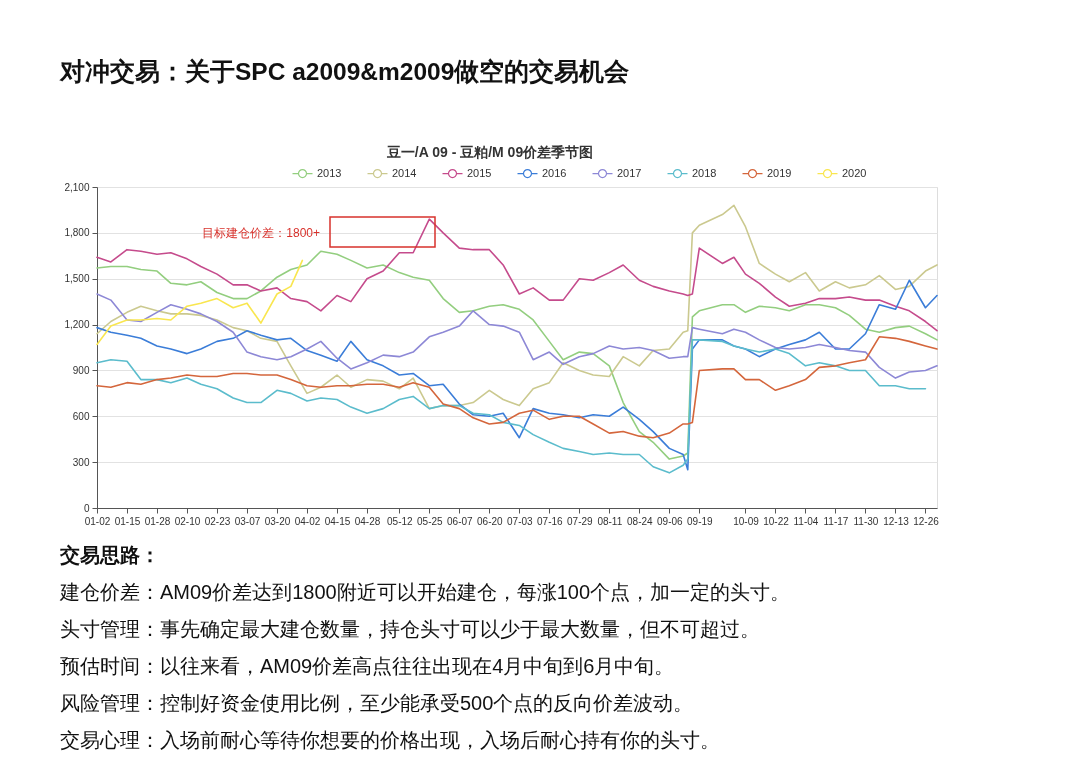  What do you see at coordinates (247, 521) in the screenshot?
I see `x-tick-label: 03-07` at bounding box center [247, 521].